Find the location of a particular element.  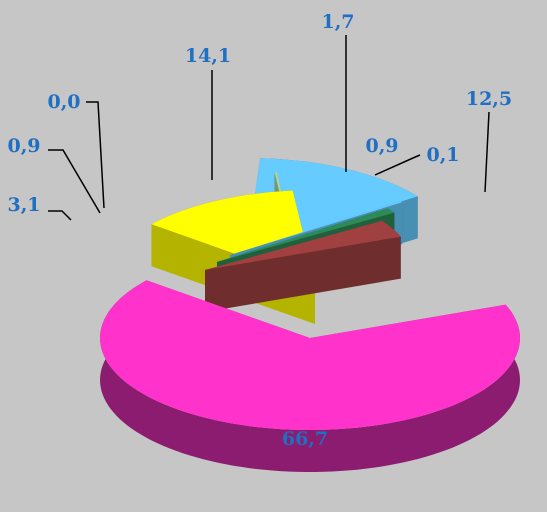

data-label-2: 0,1 is located at coordinates (442, 155).